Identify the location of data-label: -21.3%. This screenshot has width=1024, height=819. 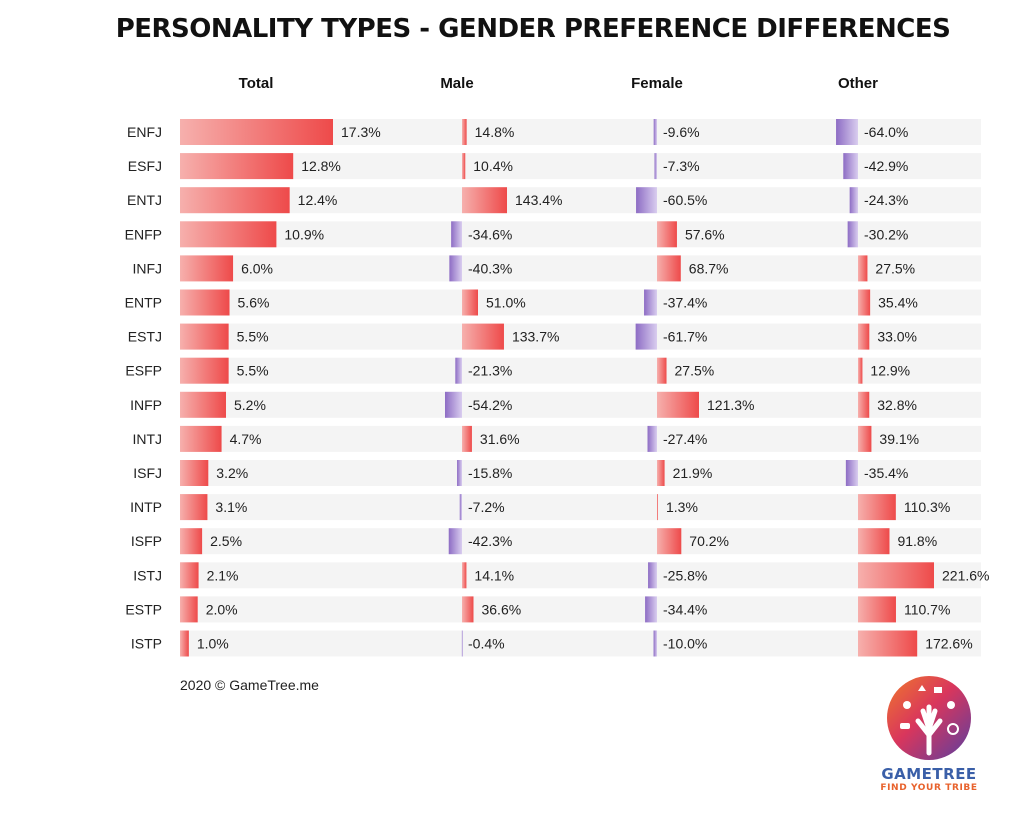
(490, 371).